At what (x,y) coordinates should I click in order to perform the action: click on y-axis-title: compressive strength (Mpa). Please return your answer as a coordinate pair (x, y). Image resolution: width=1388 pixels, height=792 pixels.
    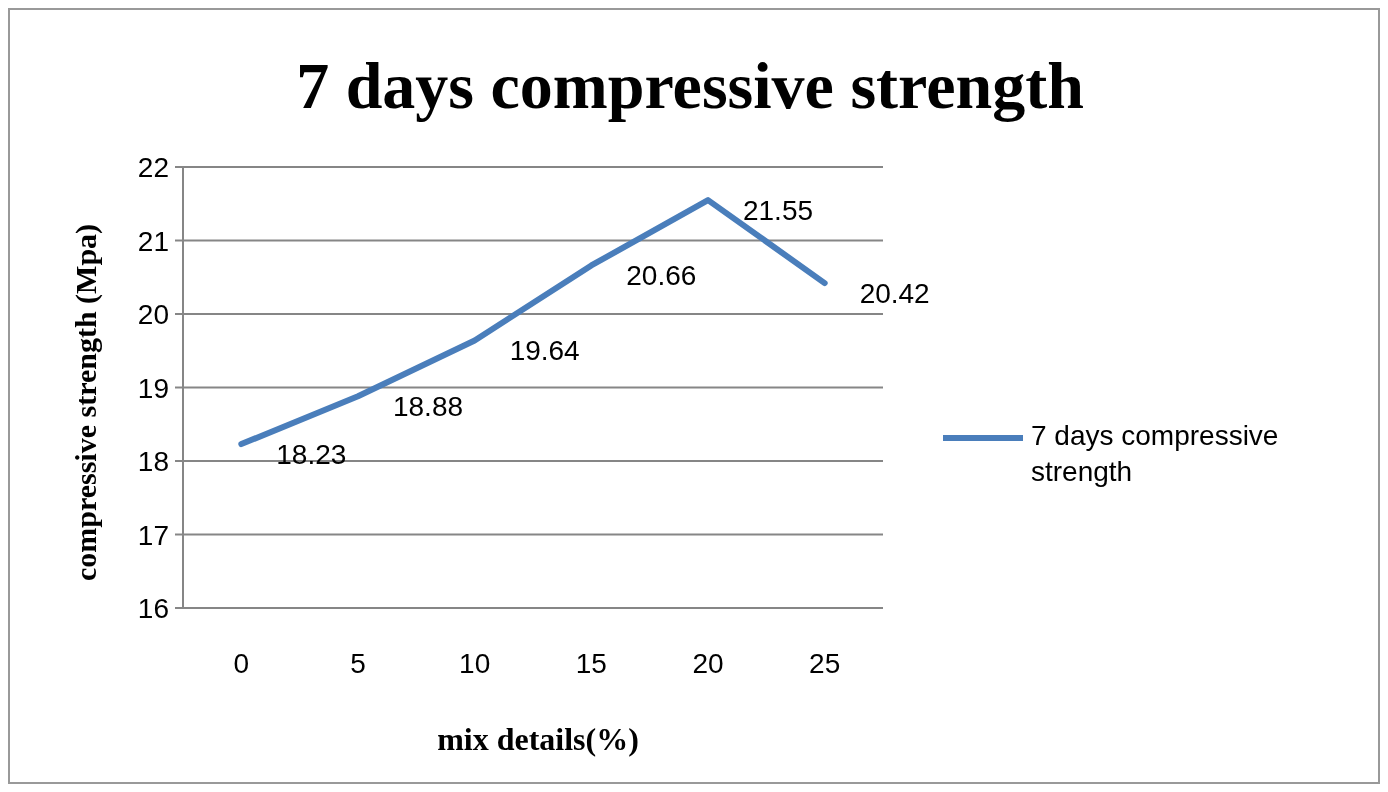
    Looking at the image, I should click on (86, 402).